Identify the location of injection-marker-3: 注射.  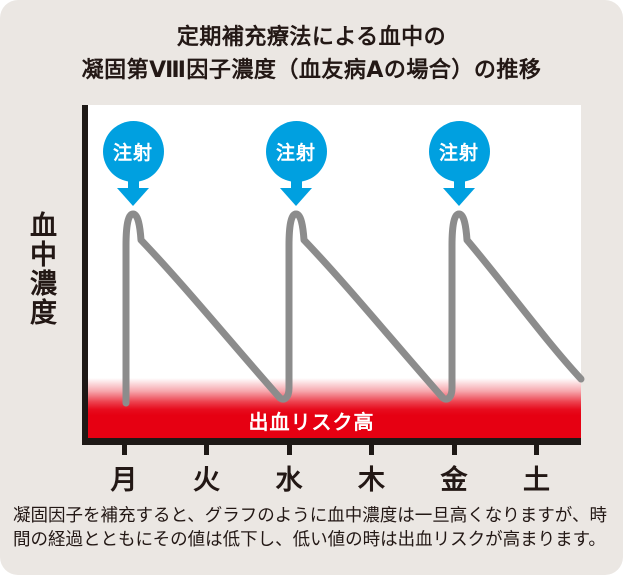
(459, 163).